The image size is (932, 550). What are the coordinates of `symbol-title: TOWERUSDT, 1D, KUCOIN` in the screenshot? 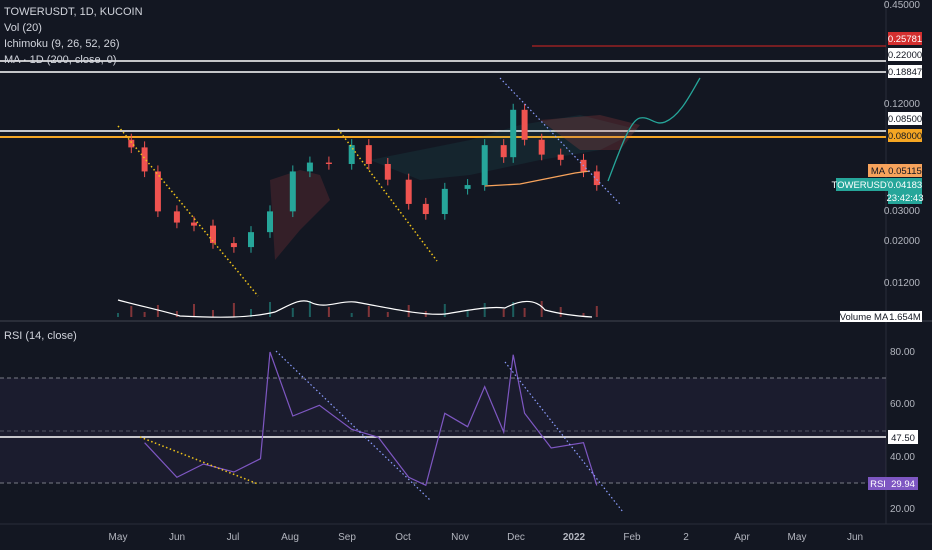 It's located at (73, 12).